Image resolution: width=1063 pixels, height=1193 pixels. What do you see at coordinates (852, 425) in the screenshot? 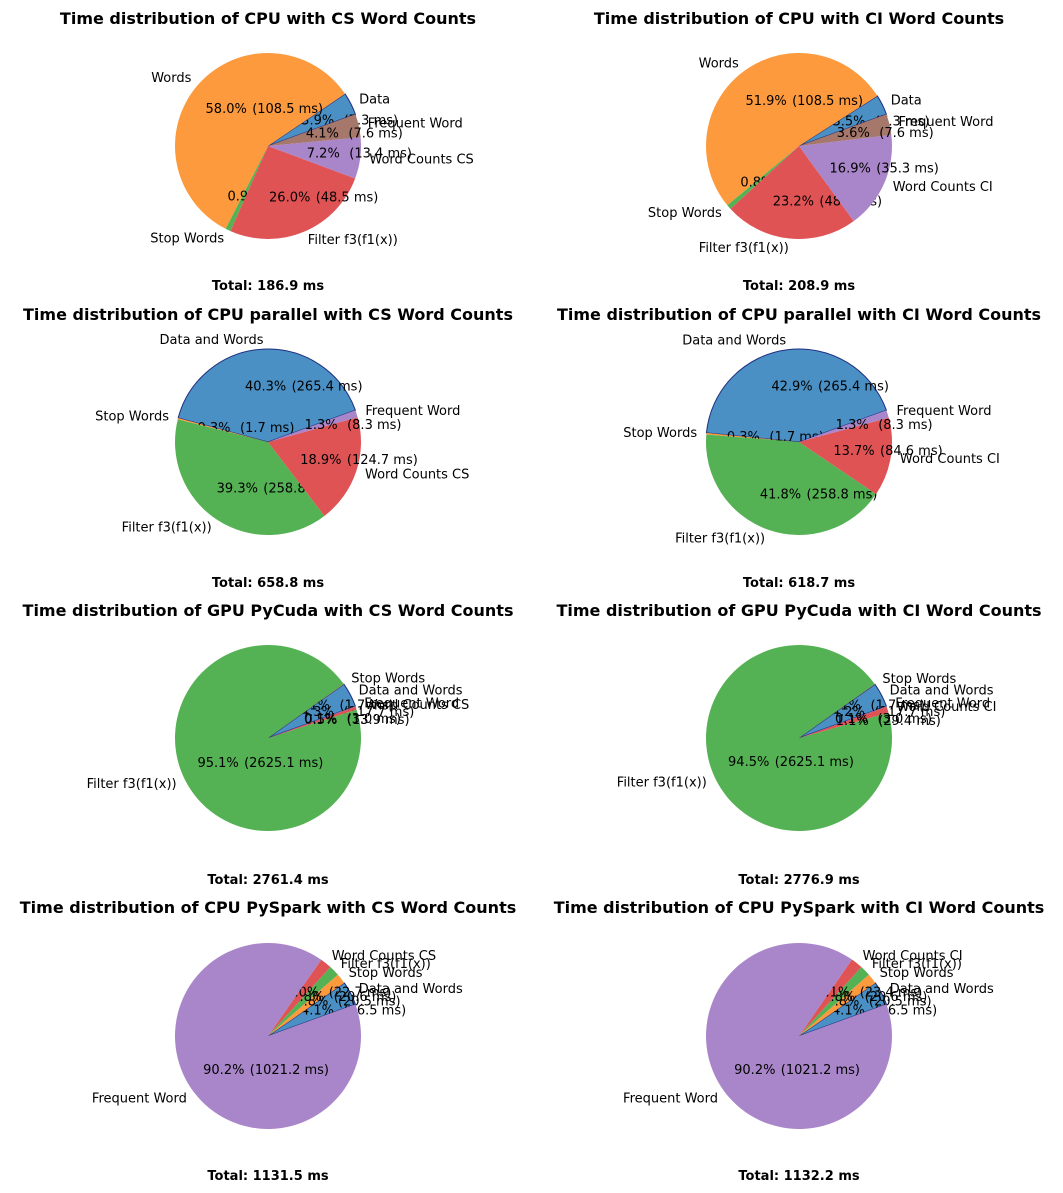
I see `slice-percent-label: 1.3%` at bounding box center [852, 425].